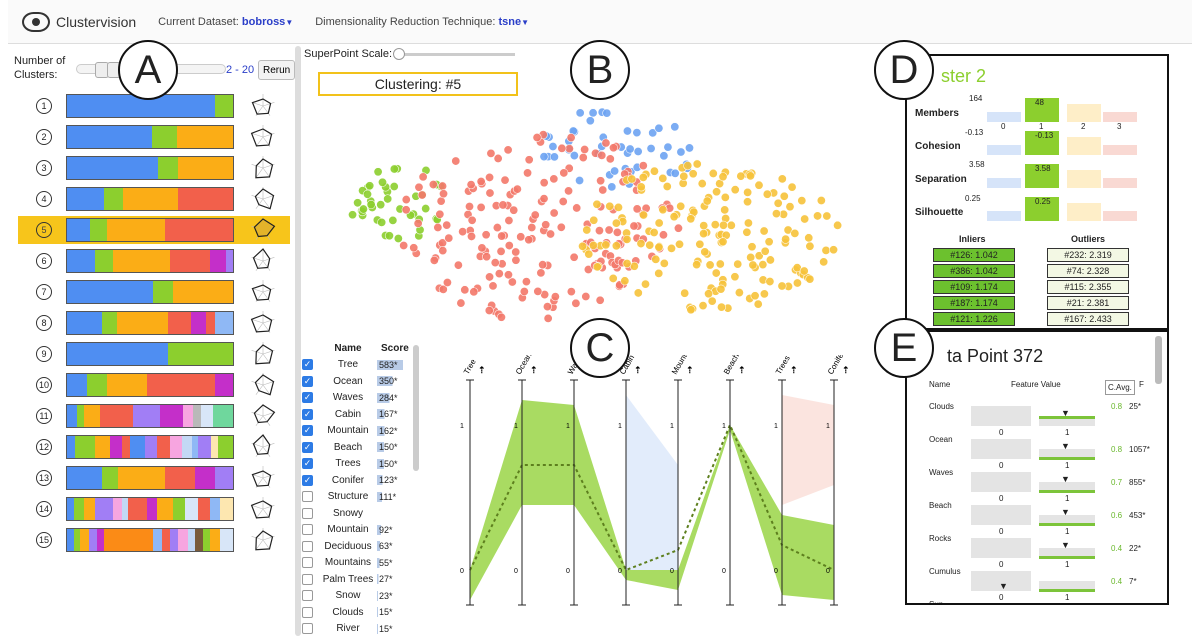  What do you see at coordinates (1037, 419) in the screenshot?
I see `datapoint-feature-row: Clouds ▼ 0 1 0.8 25*` at bounding box center [1037, 419].